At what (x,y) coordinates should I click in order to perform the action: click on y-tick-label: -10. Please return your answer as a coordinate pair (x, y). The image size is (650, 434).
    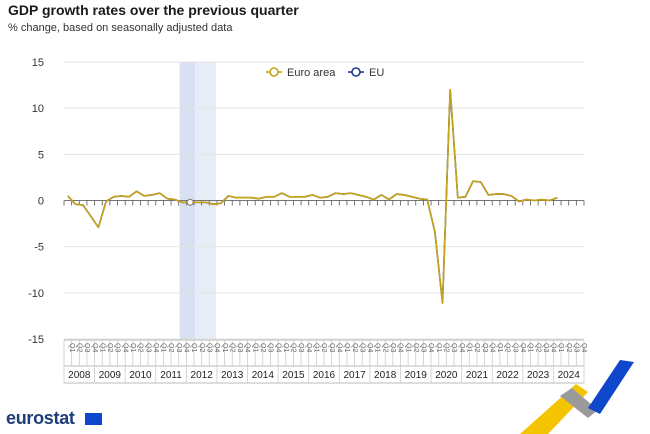
    Looking at the image, I should click on (36, 294).